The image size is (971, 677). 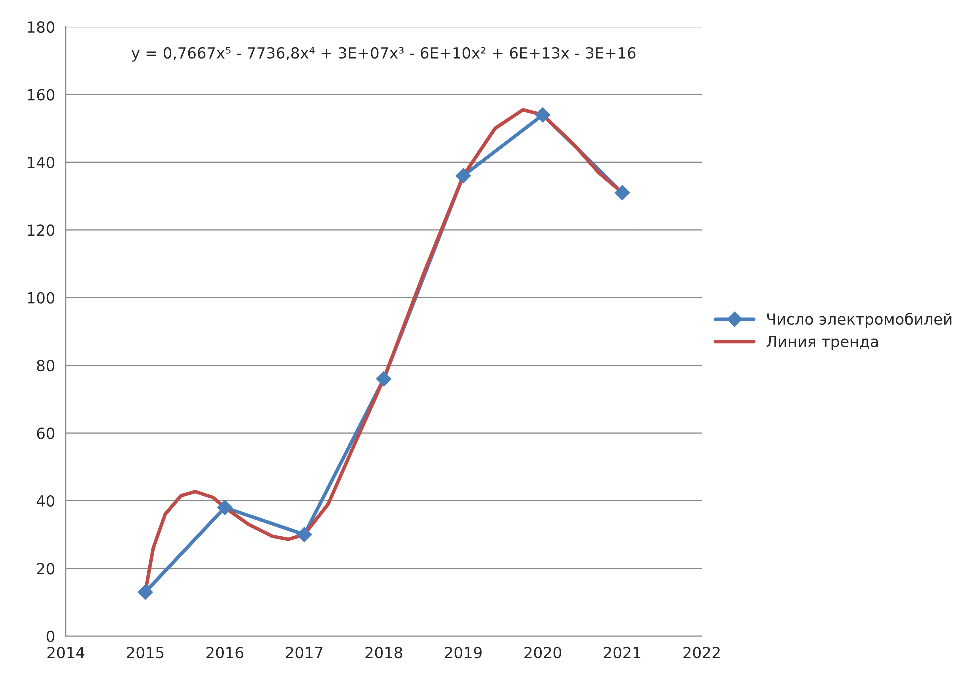 What do you see at coordinates (145, 653) in the screenshot?
I see `x-tick-label: 2015` at bounding box center [145, 653].